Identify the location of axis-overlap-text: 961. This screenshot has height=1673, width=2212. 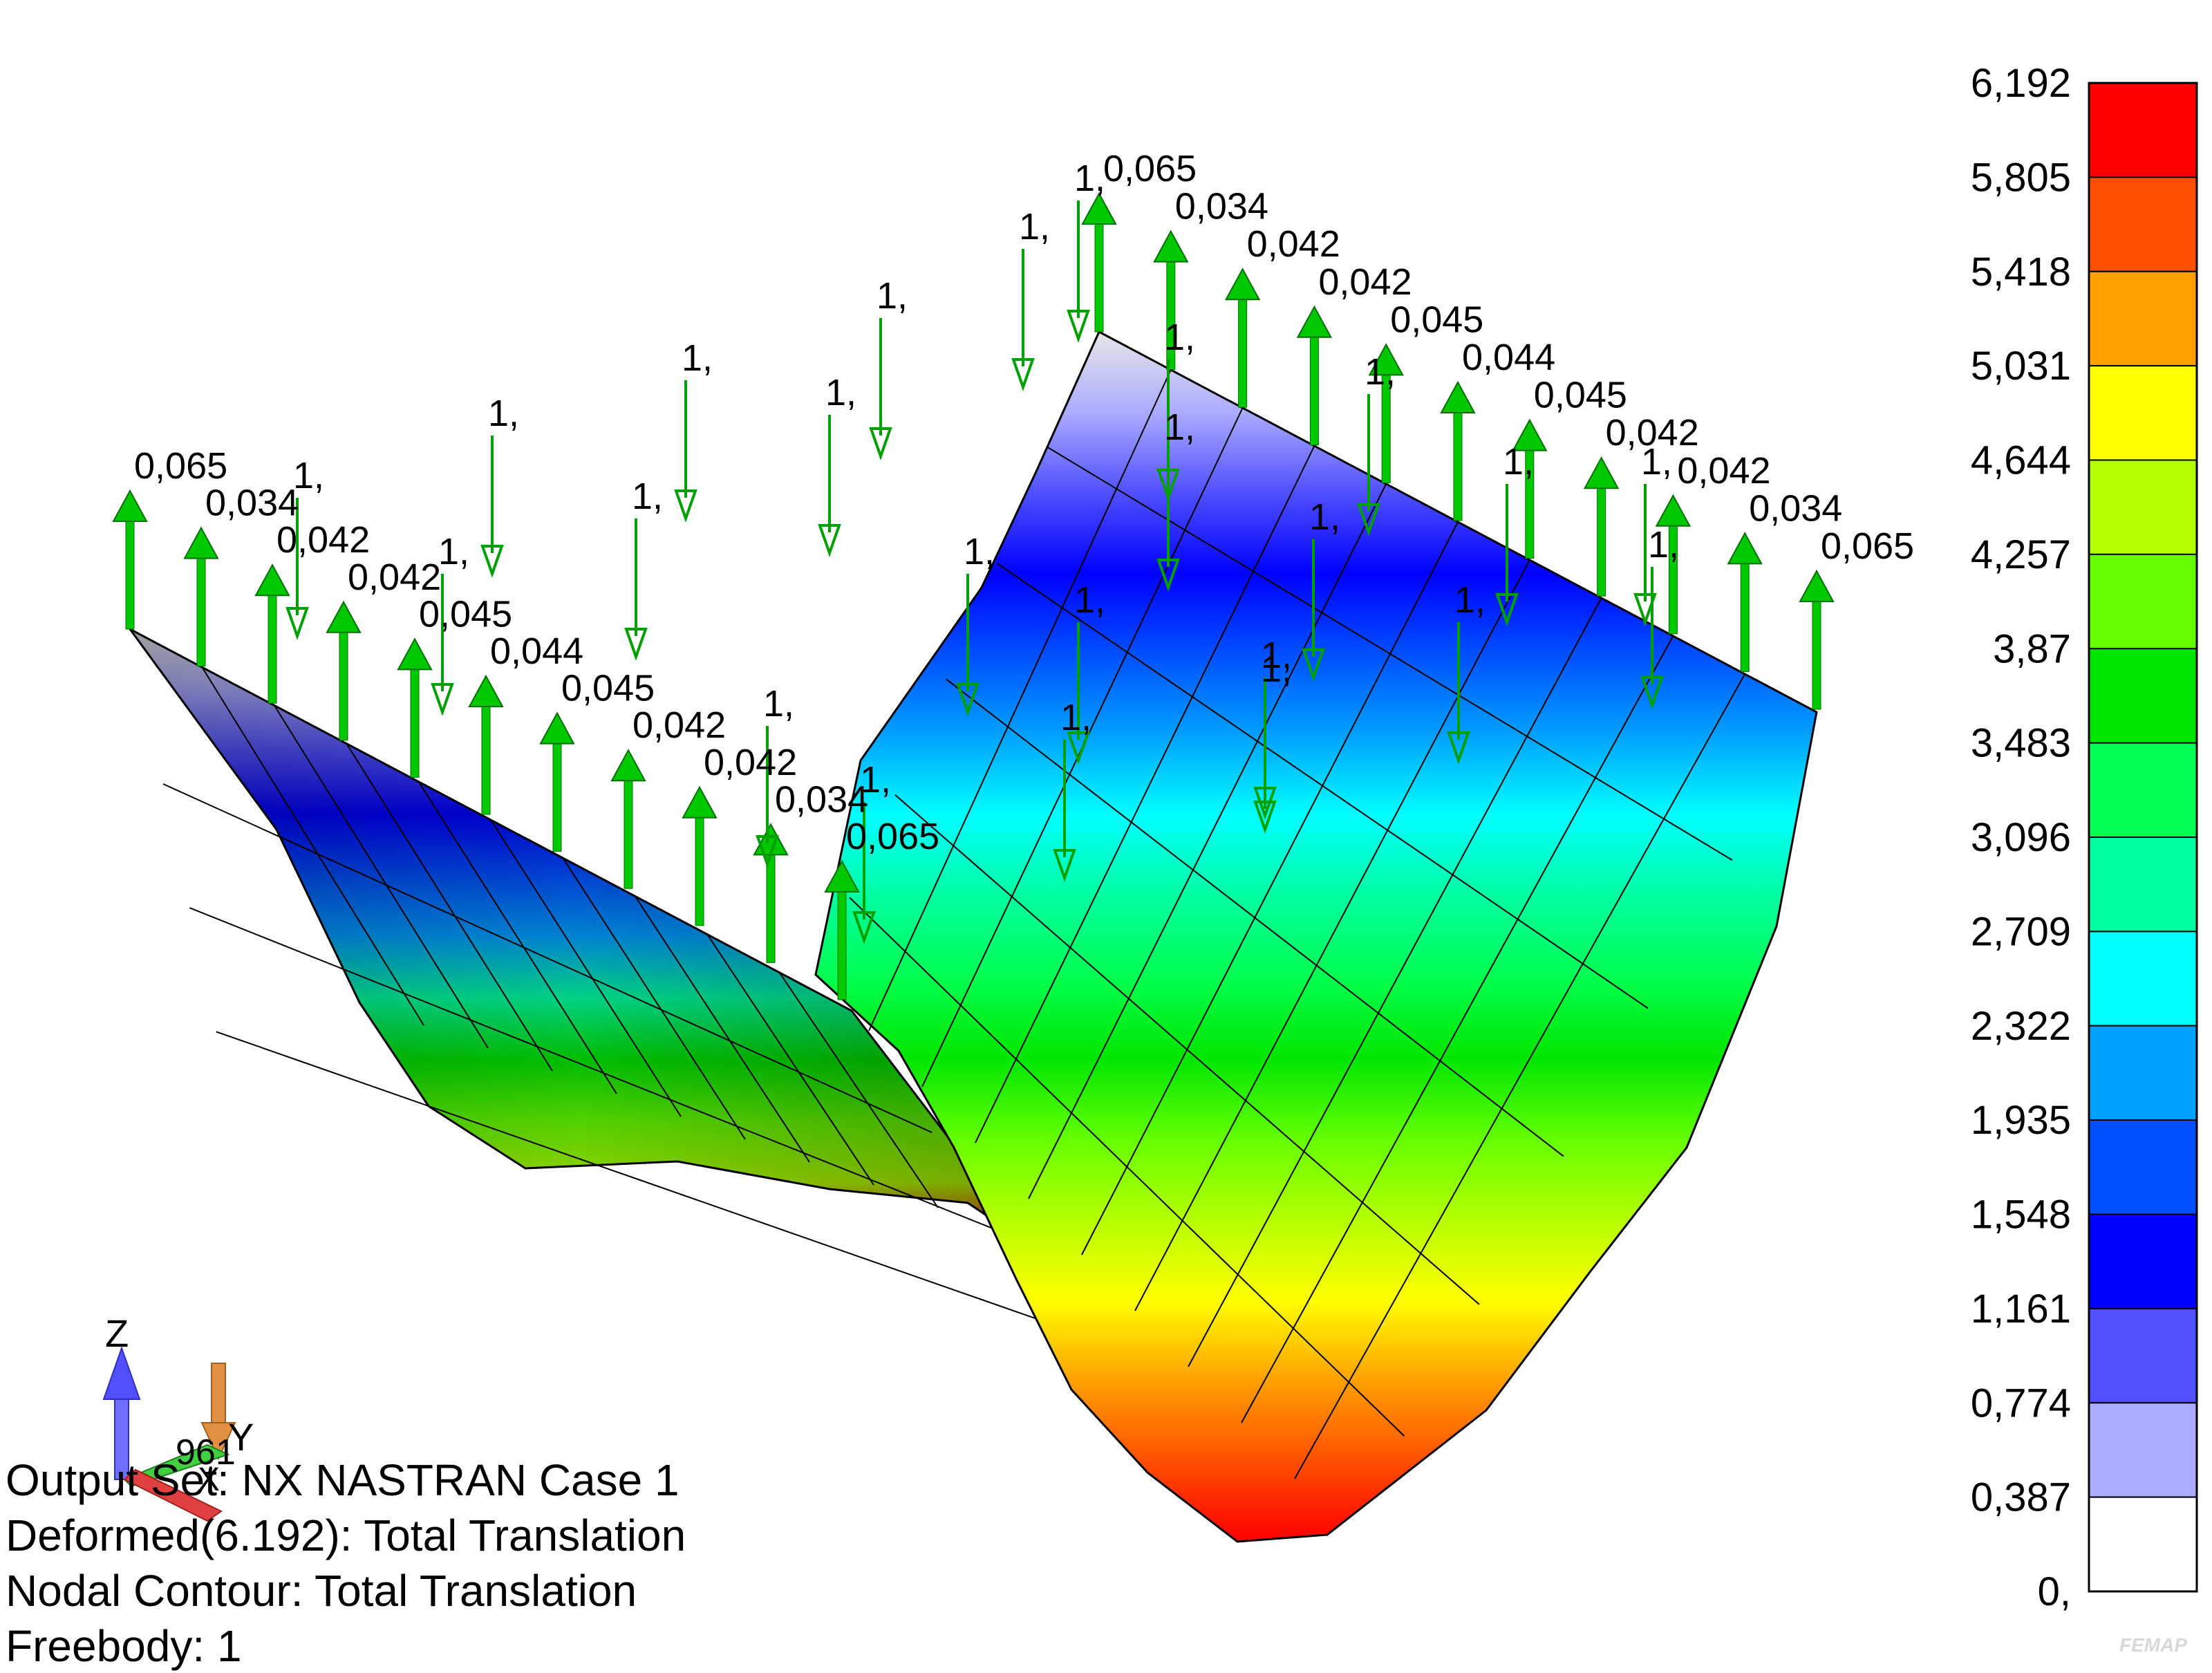
(206, 1452).